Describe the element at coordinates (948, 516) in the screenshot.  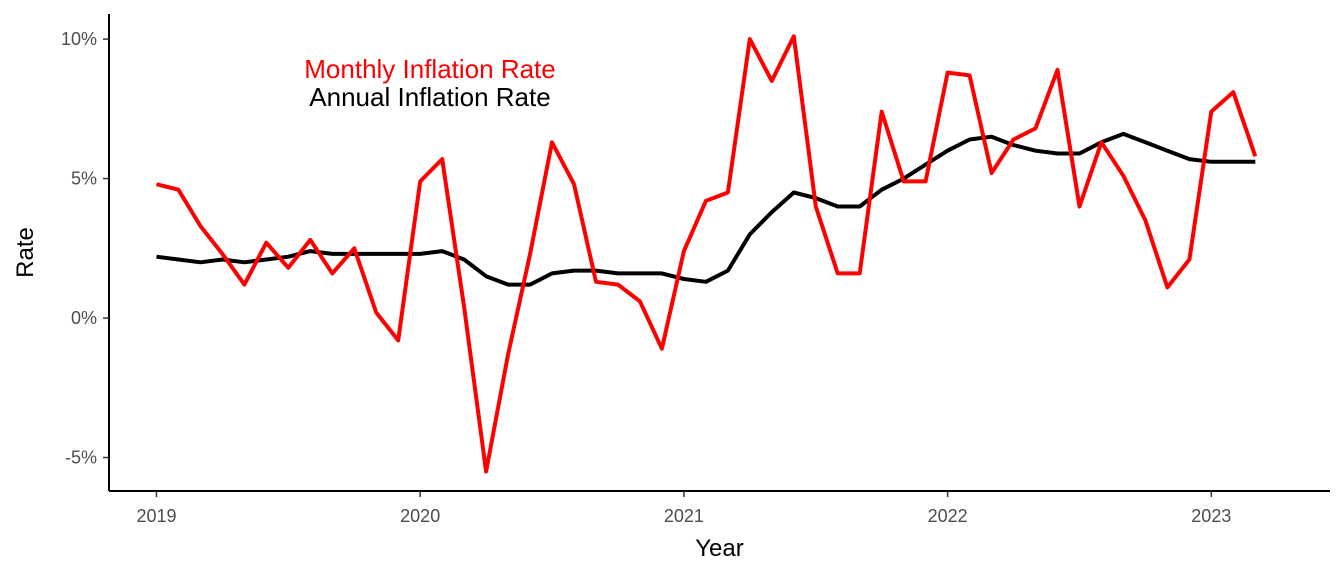
I see `x-tick-label: 2022` at that location.